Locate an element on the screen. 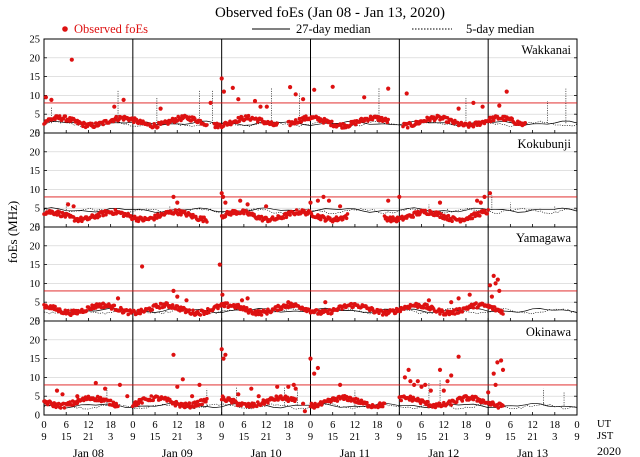  year-label: 2020 is located at coordinates (609, 450).